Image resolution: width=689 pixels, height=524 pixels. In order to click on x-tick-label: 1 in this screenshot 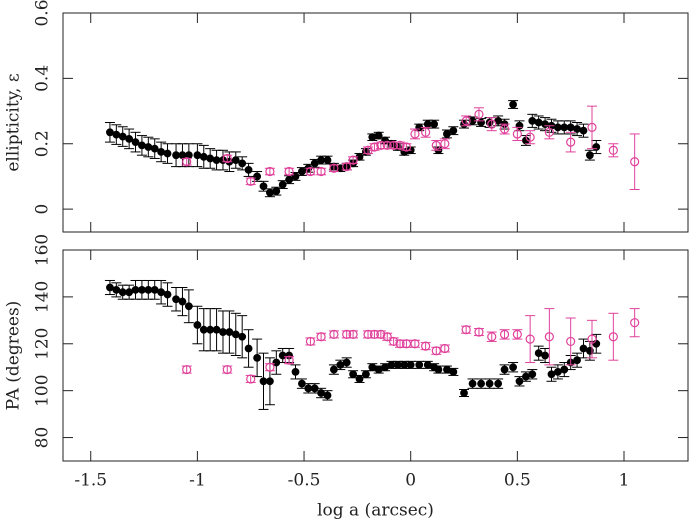, I will do `click(624, 481)`.